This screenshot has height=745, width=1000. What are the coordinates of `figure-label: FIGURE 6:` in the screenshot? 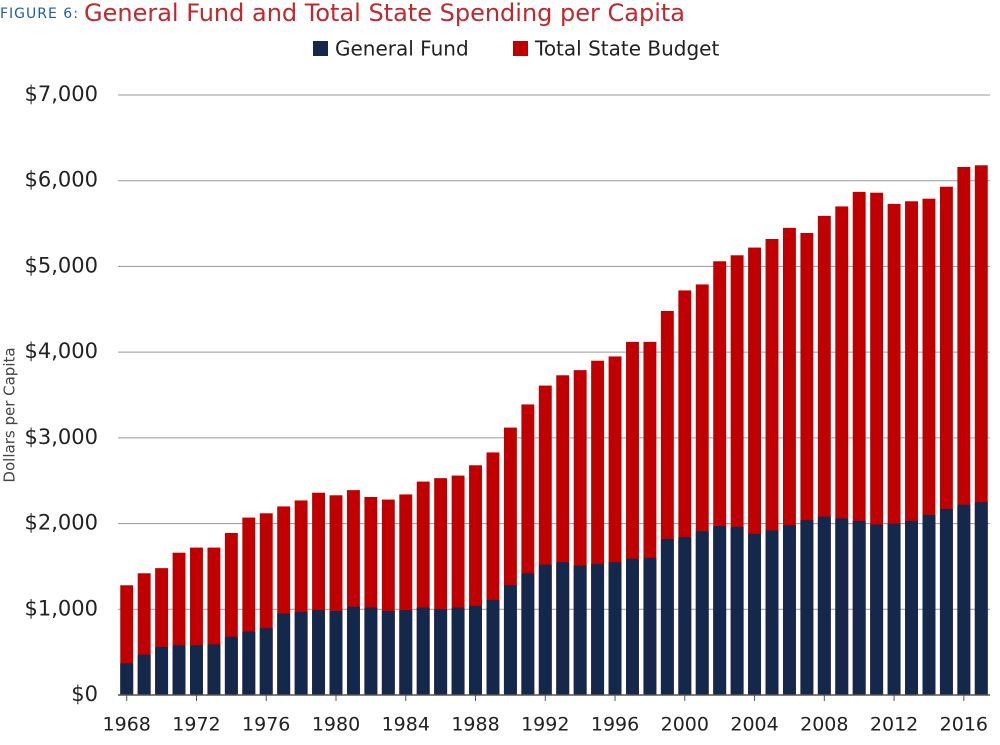 It's located at (39, 14).